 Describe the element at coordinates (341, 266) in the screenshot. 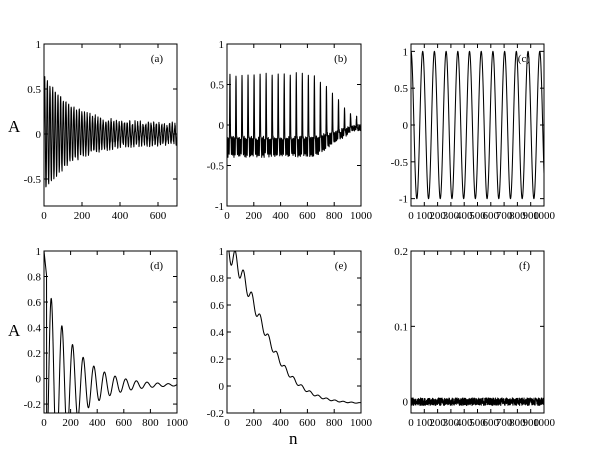

I see `panel-label: (e)` at that location.